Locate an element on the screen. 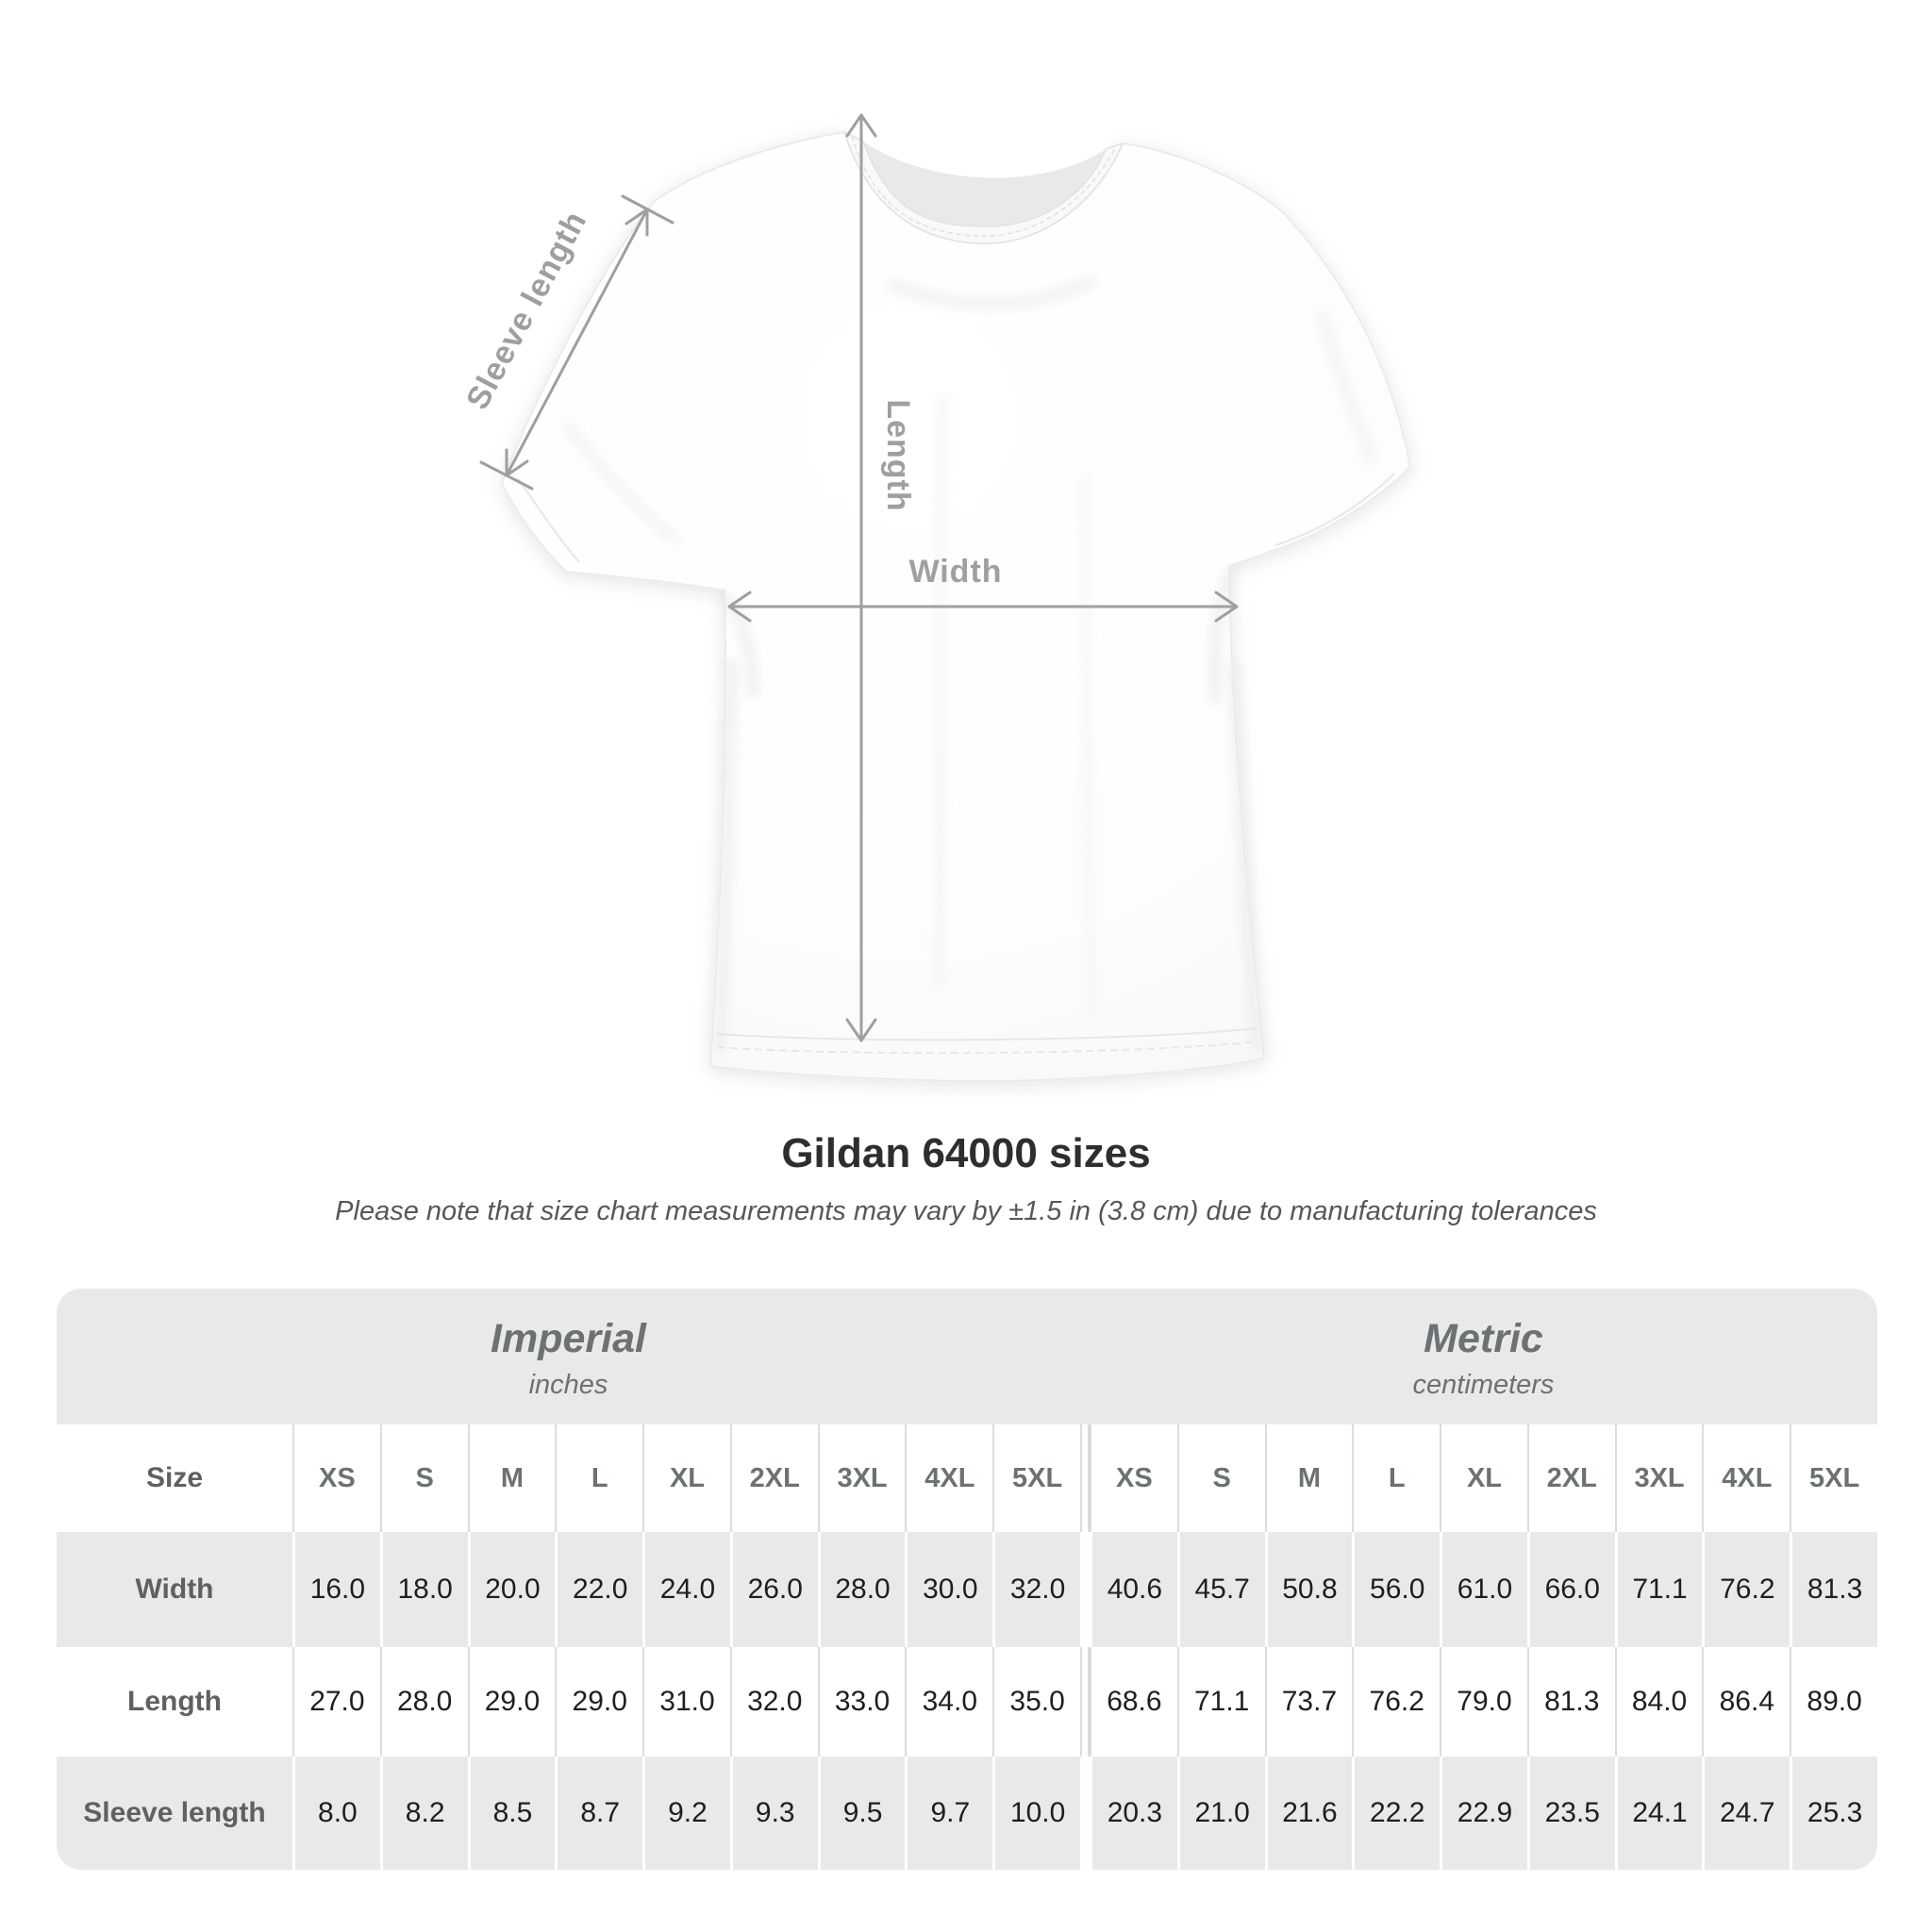 The image size is (1932, 1932). length-value: 32.0 is located at coordinates (773, 1702).